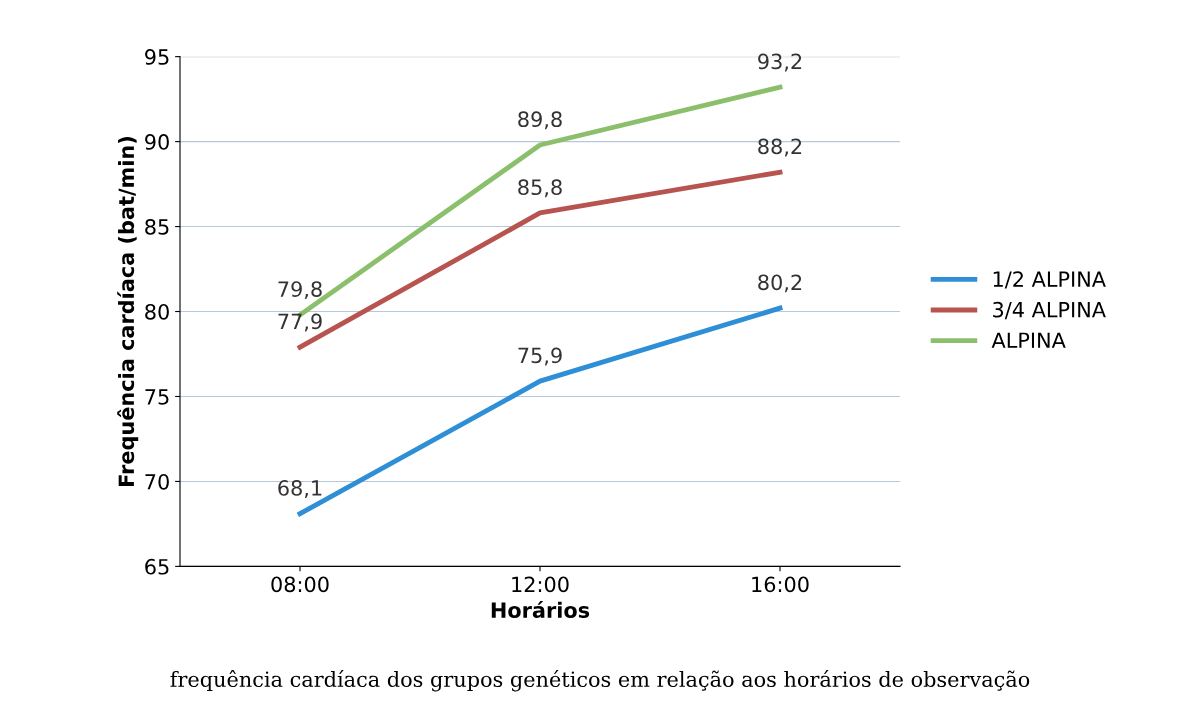 The width and height of the screenshot is (1200, 708). I want to click on y-tick-label: 65, so click(157, 566).